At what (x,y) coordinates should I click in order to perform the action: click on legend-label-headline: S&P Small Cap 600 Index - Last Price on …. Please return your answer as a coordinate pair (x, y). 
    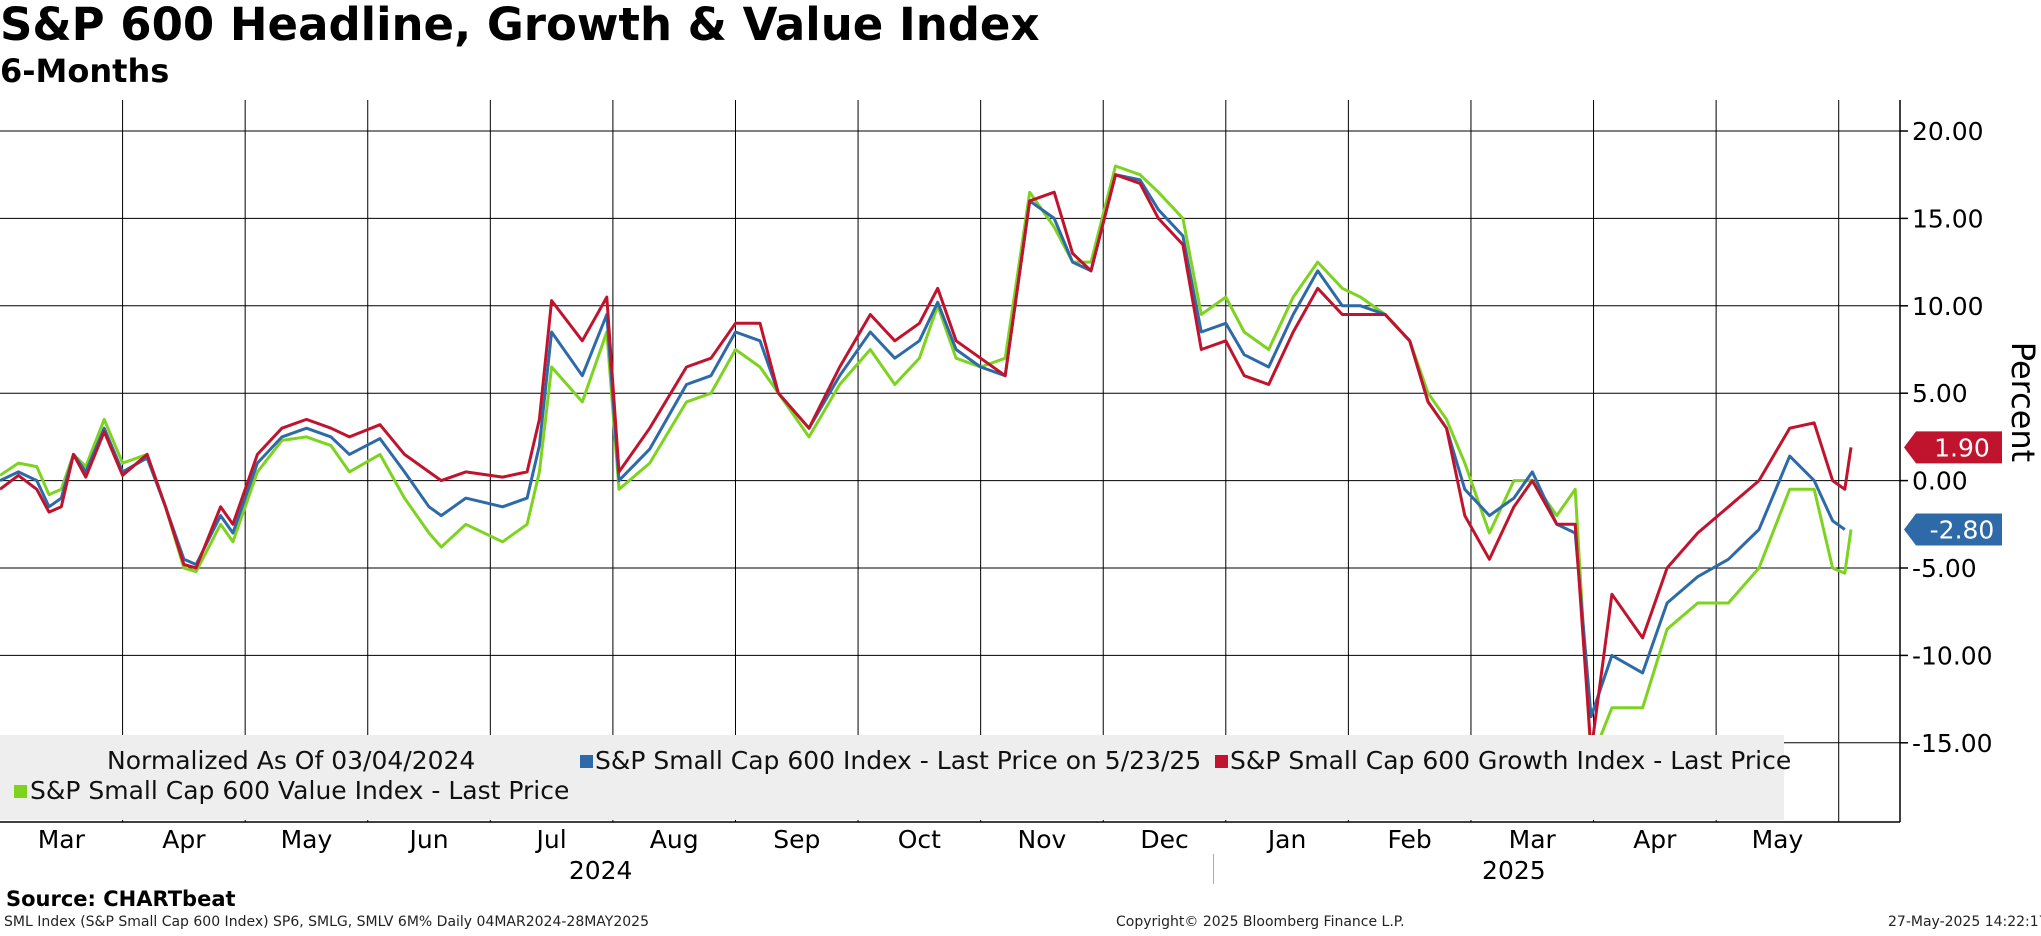
    Looking at the image, I should click on (898, 760).